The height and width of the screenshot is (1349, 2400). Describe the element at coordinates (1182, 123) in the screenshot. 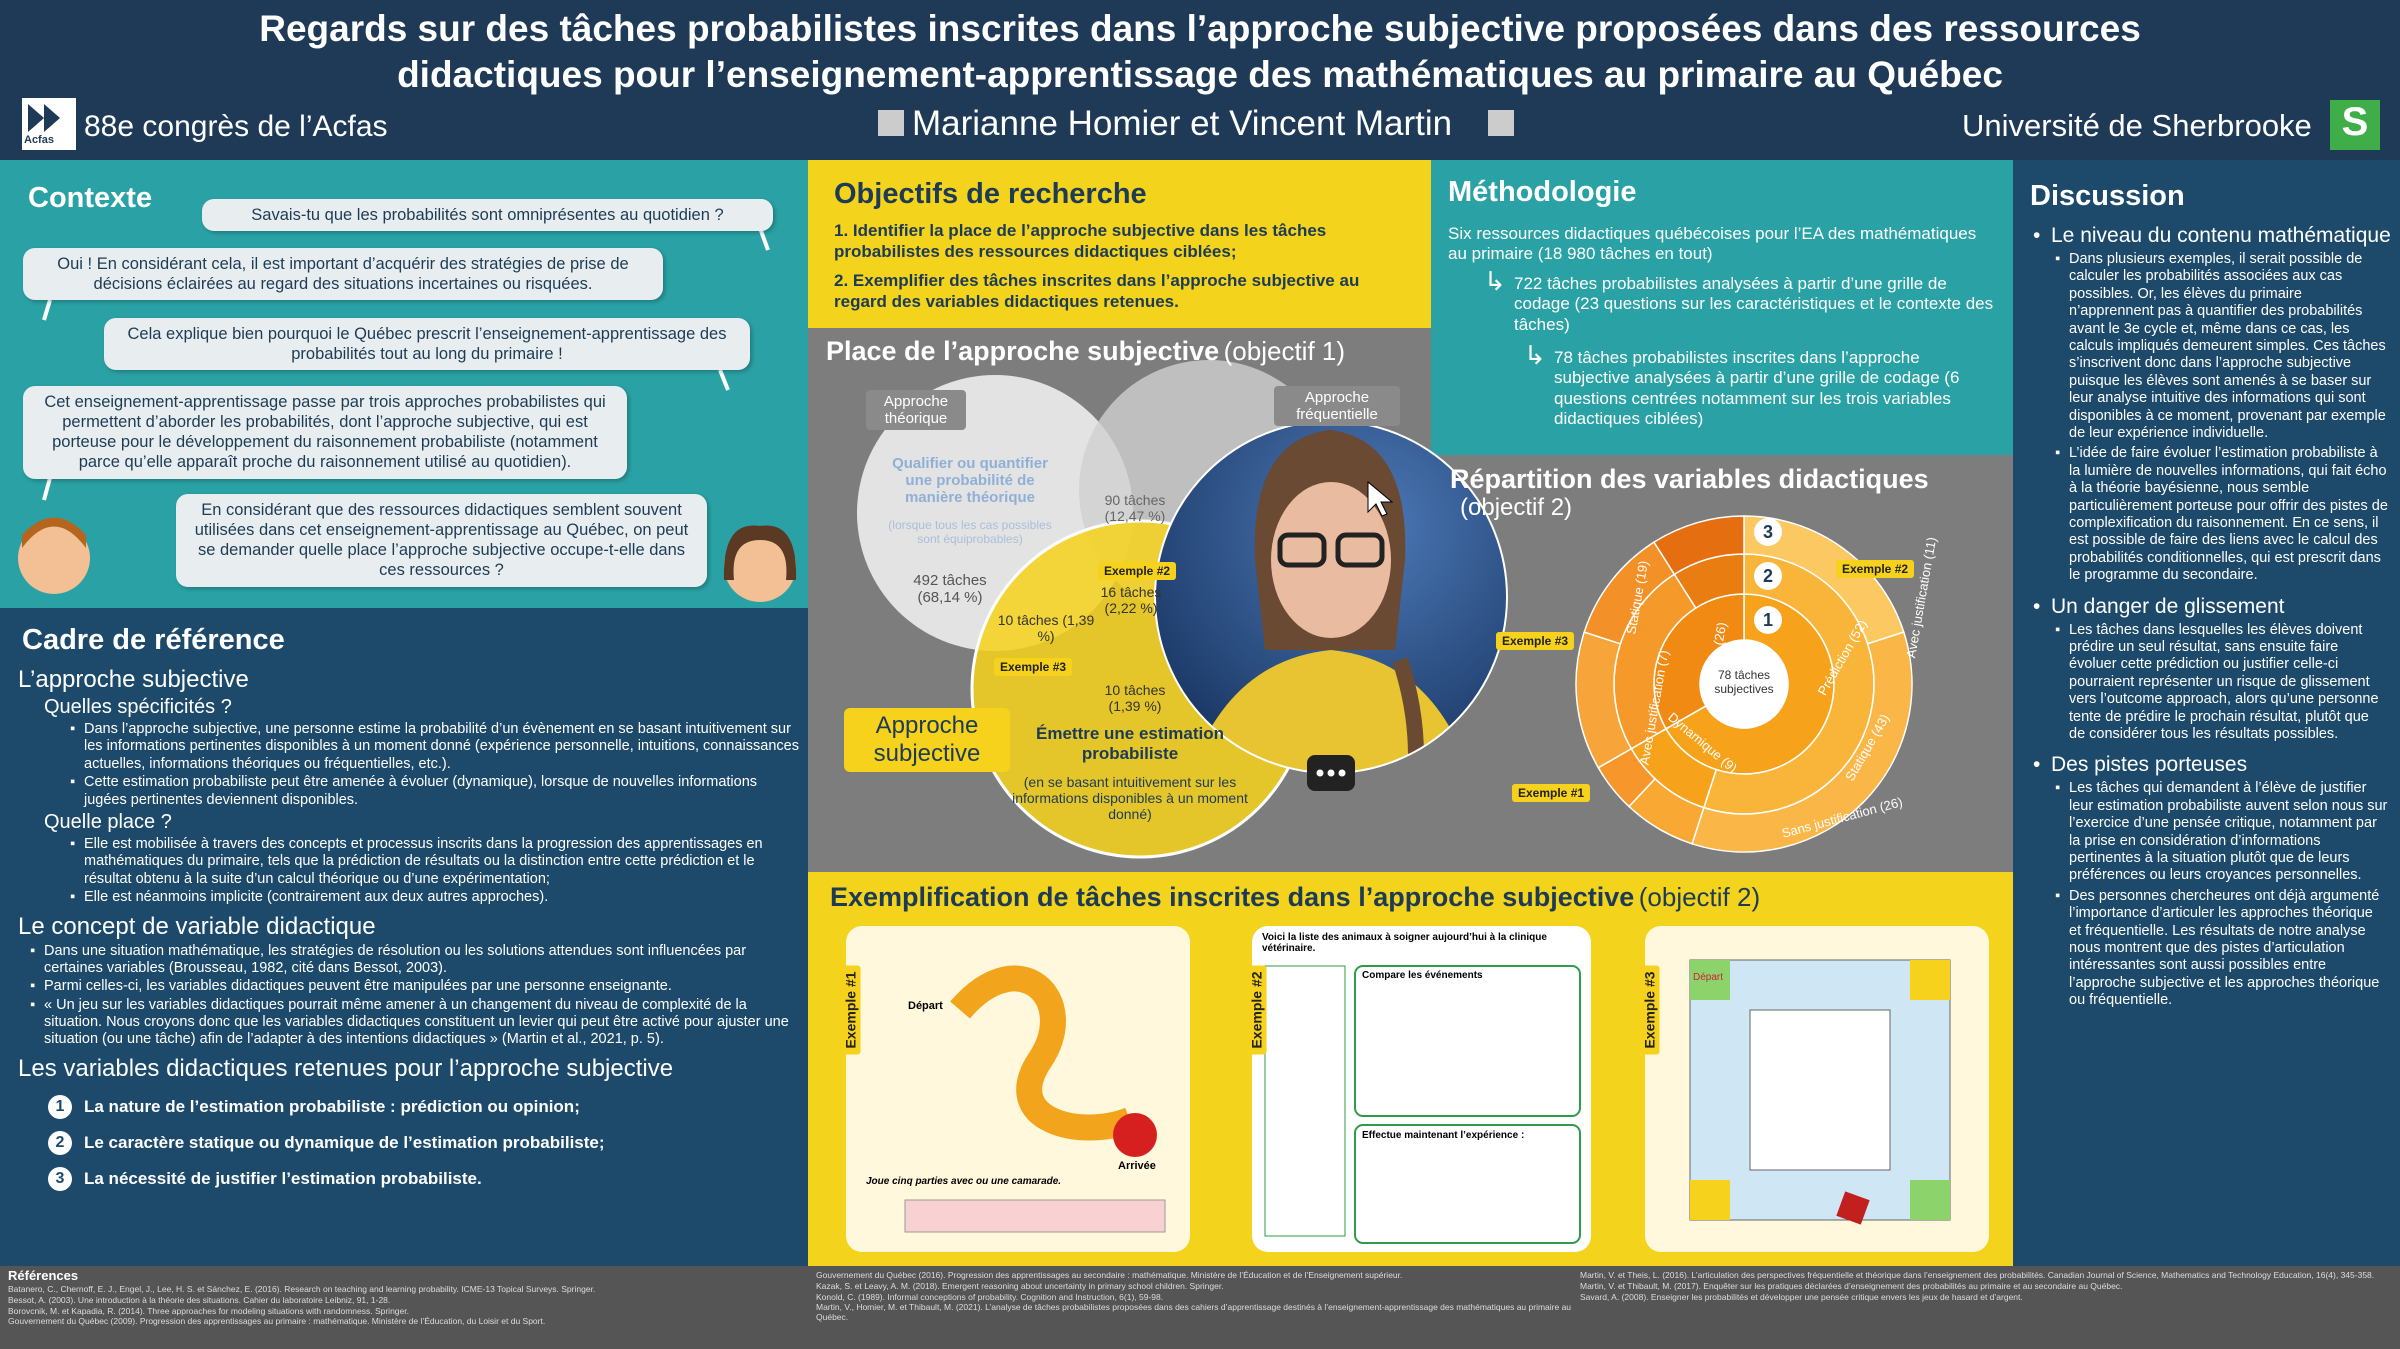

I see `authors: Marianne Homier et Vincent Martin` at that location.